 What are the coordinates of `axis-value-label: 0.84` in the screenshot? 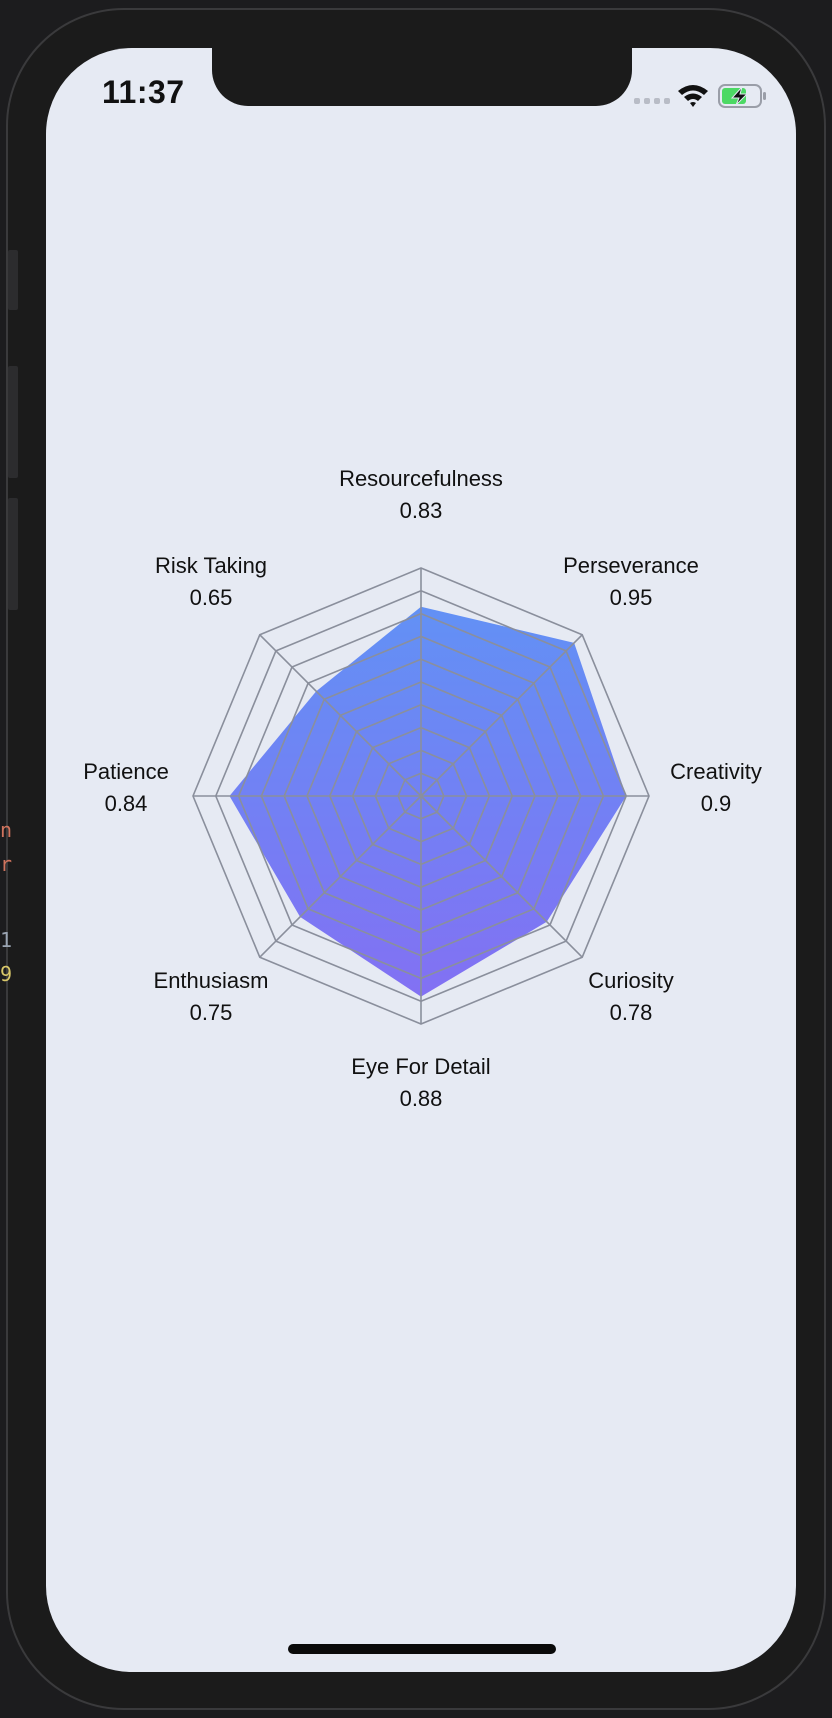 It's located at (126, 803).